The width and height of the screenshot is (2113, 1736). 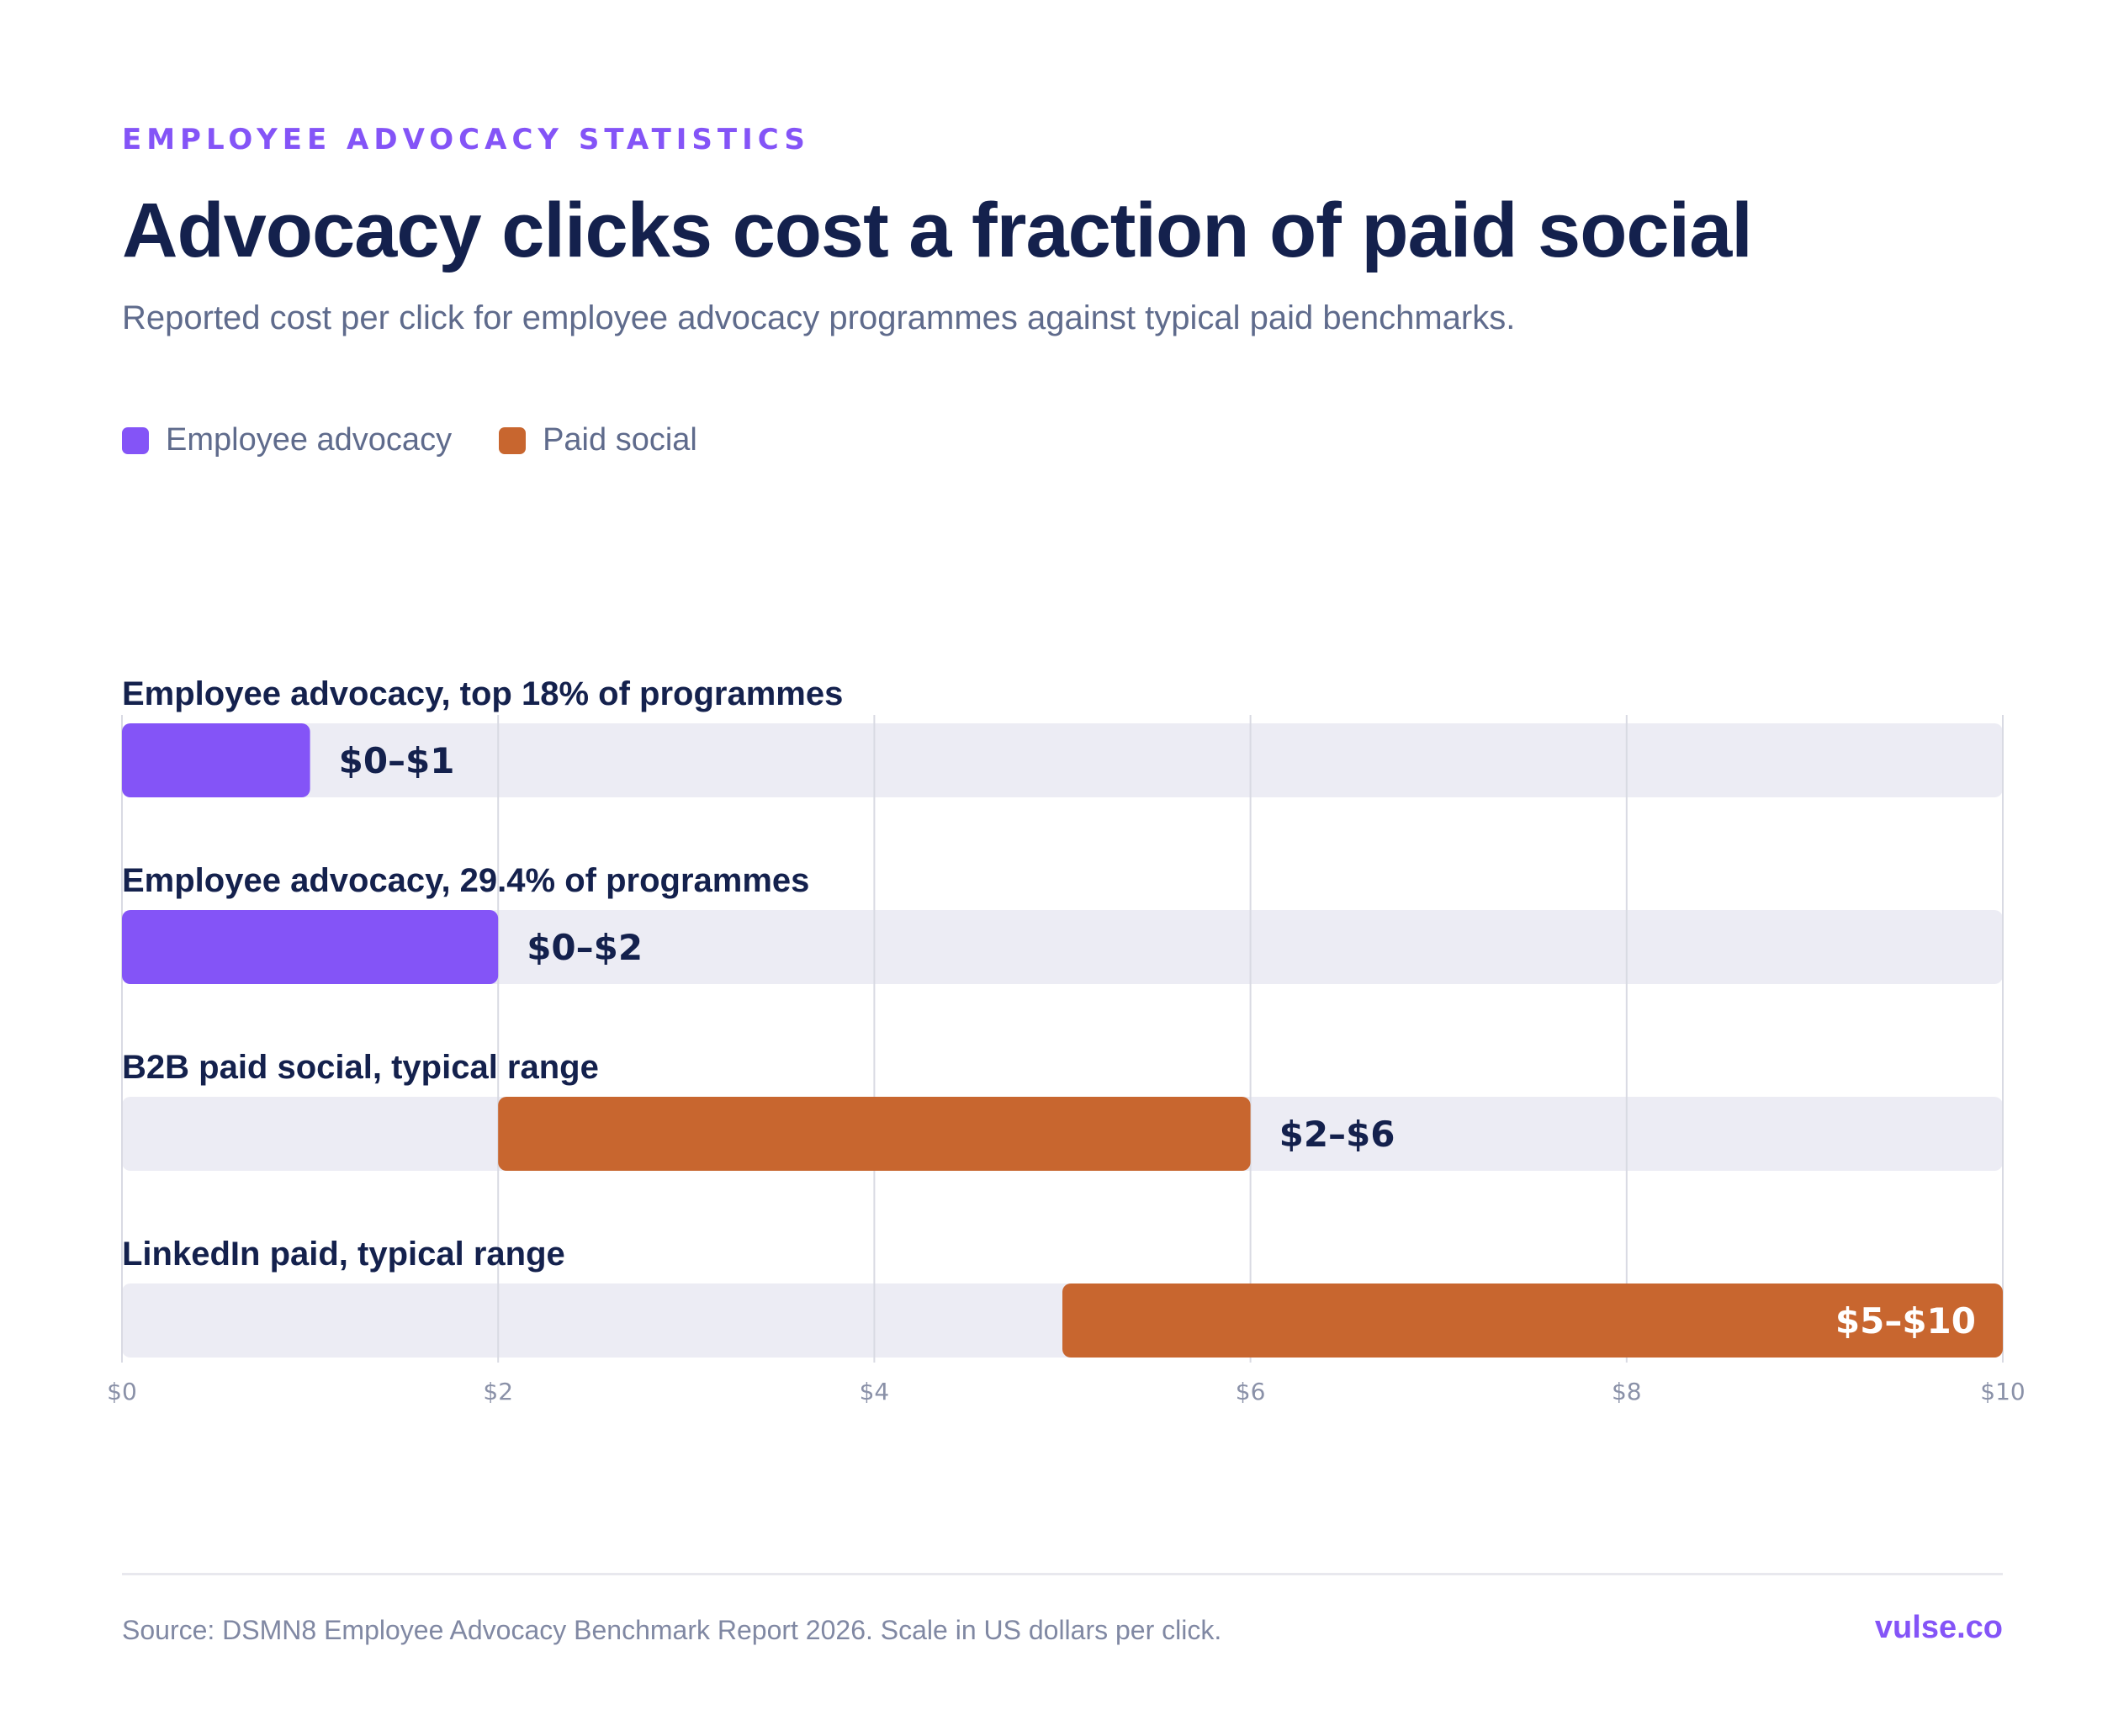 What do you see at coordinates (1905, 1321) in the screenshot?
I see `value-label: $5–$10` at bounding box center [1905, 1321].